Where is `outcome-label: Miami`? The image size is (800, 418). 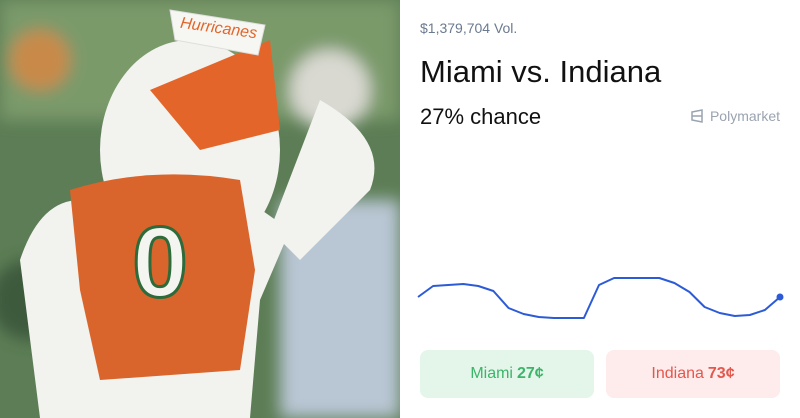
outcome-label: Miami is located at coordinates (491, 373).